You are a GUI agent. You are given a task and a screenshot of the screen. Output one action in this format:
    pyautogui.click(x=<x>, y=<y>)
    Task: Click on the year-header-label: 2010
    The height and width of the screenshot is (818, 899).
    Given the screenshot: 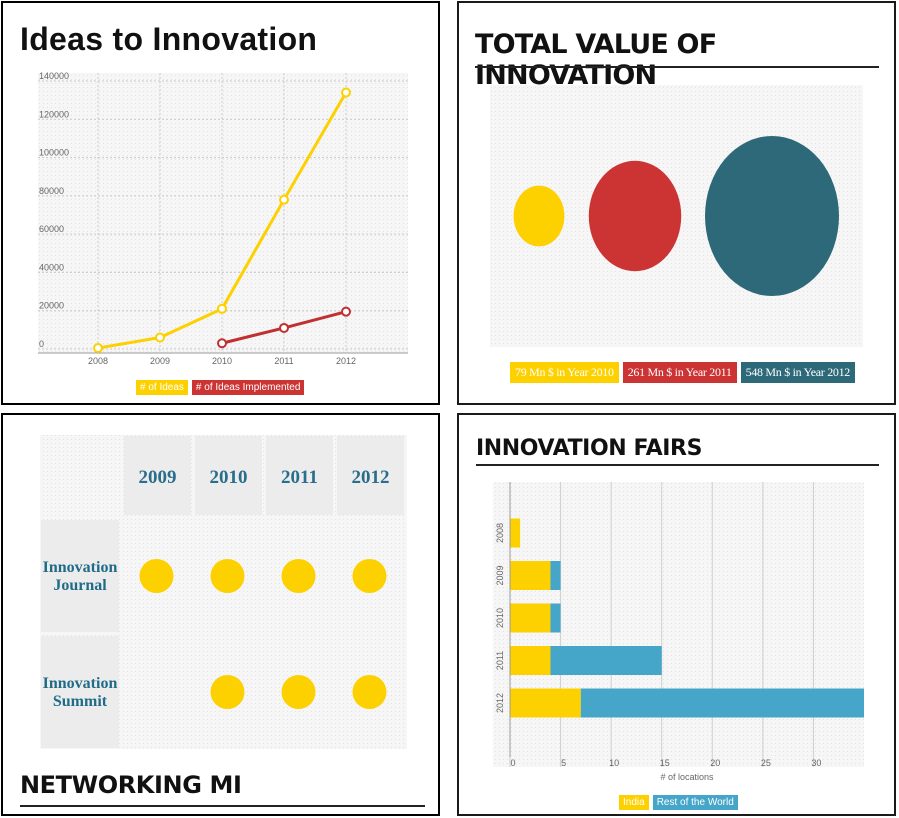 What is the action you would take?
    pyautogui.click(x=229, y=477)
    